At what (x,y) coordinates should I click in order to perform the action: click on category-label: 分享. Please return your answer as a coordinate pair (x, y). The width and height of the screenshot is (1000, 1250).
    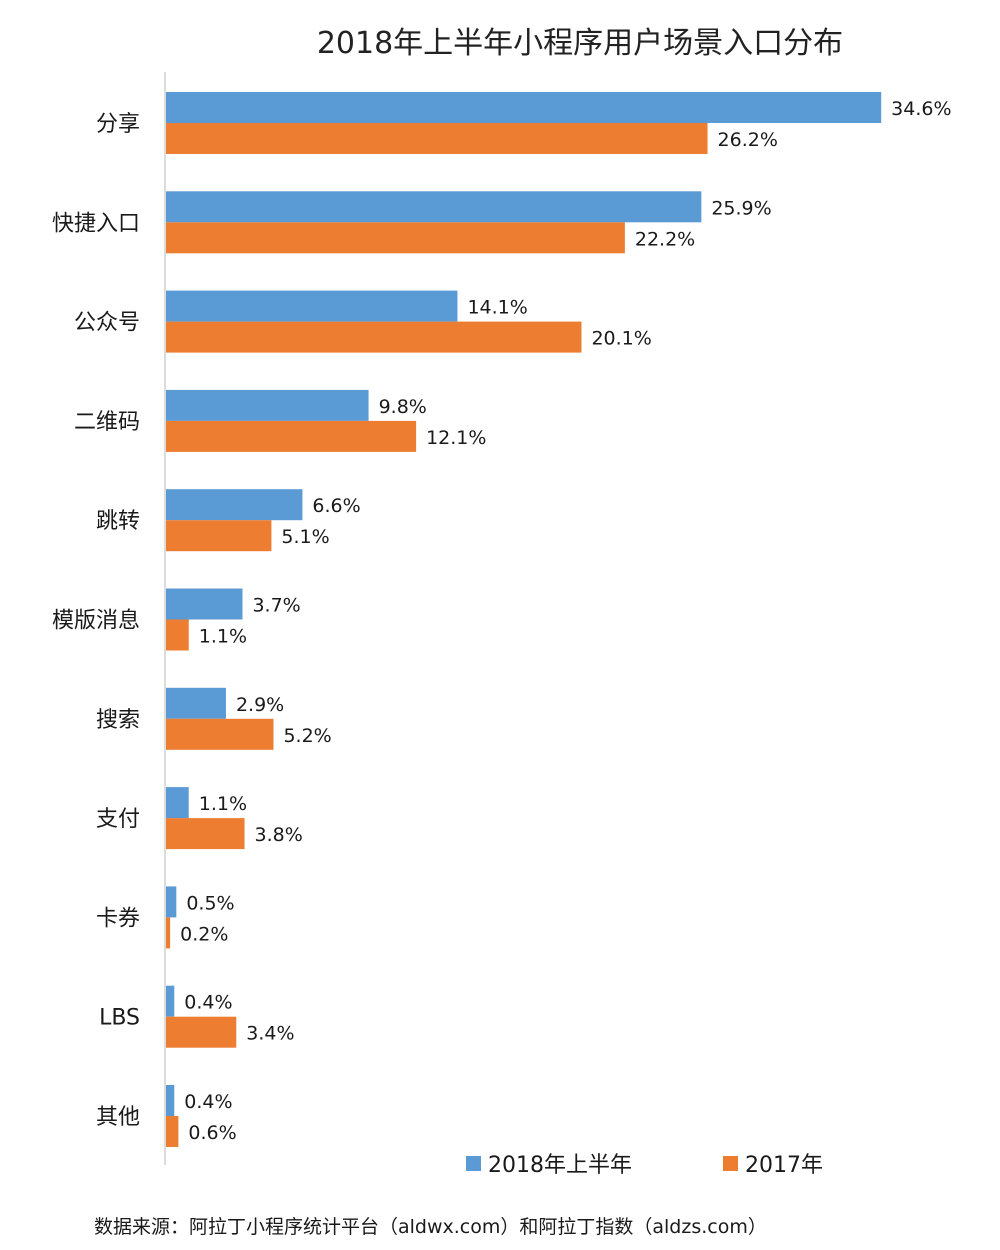
    Looking at the image, I should click on (118, 124).